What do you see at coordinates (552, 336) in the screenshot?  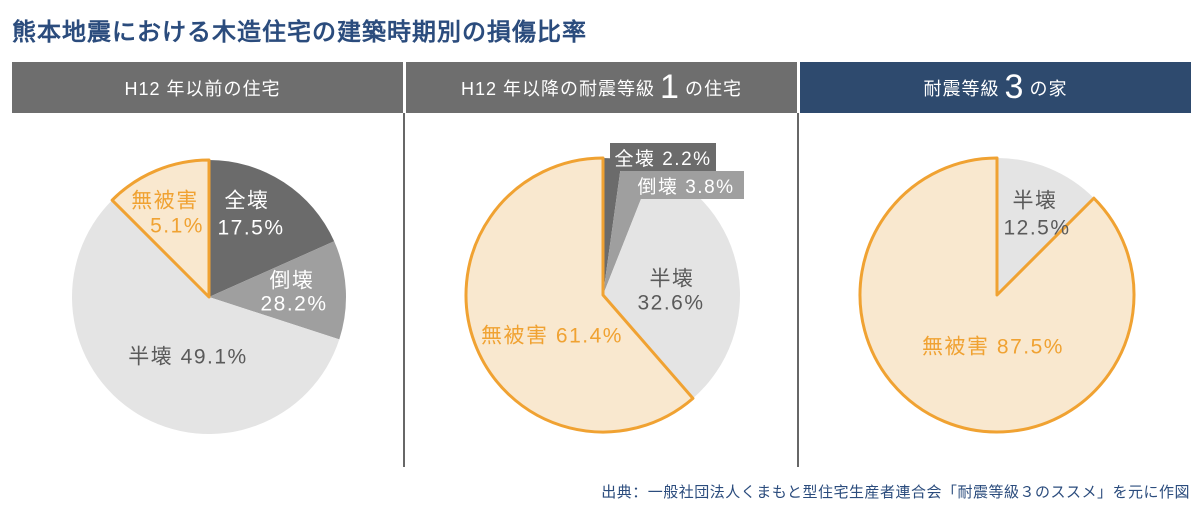 I see `slice-label-無被害: 無被害 61.4%` at bounding box center [552, 336].